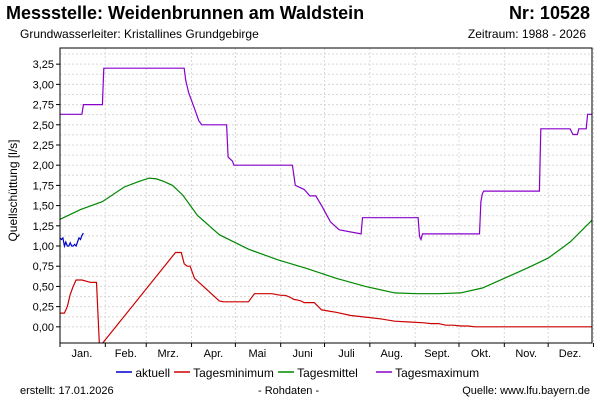 Image resolution: width=600 pixels, height=400 pixels. What do you see at coordinates (437, 354) in the screenshot?
I see `x-tick-label: Sept.` at bounding box center [437, 354].